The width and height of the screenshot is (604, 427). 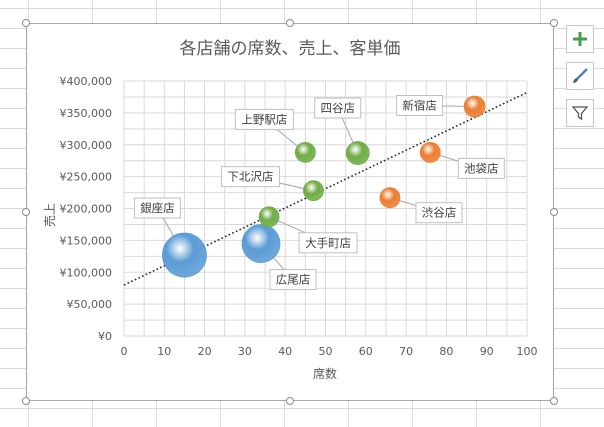 I want to click on chart-elements-button, so click(x=580, y=39).